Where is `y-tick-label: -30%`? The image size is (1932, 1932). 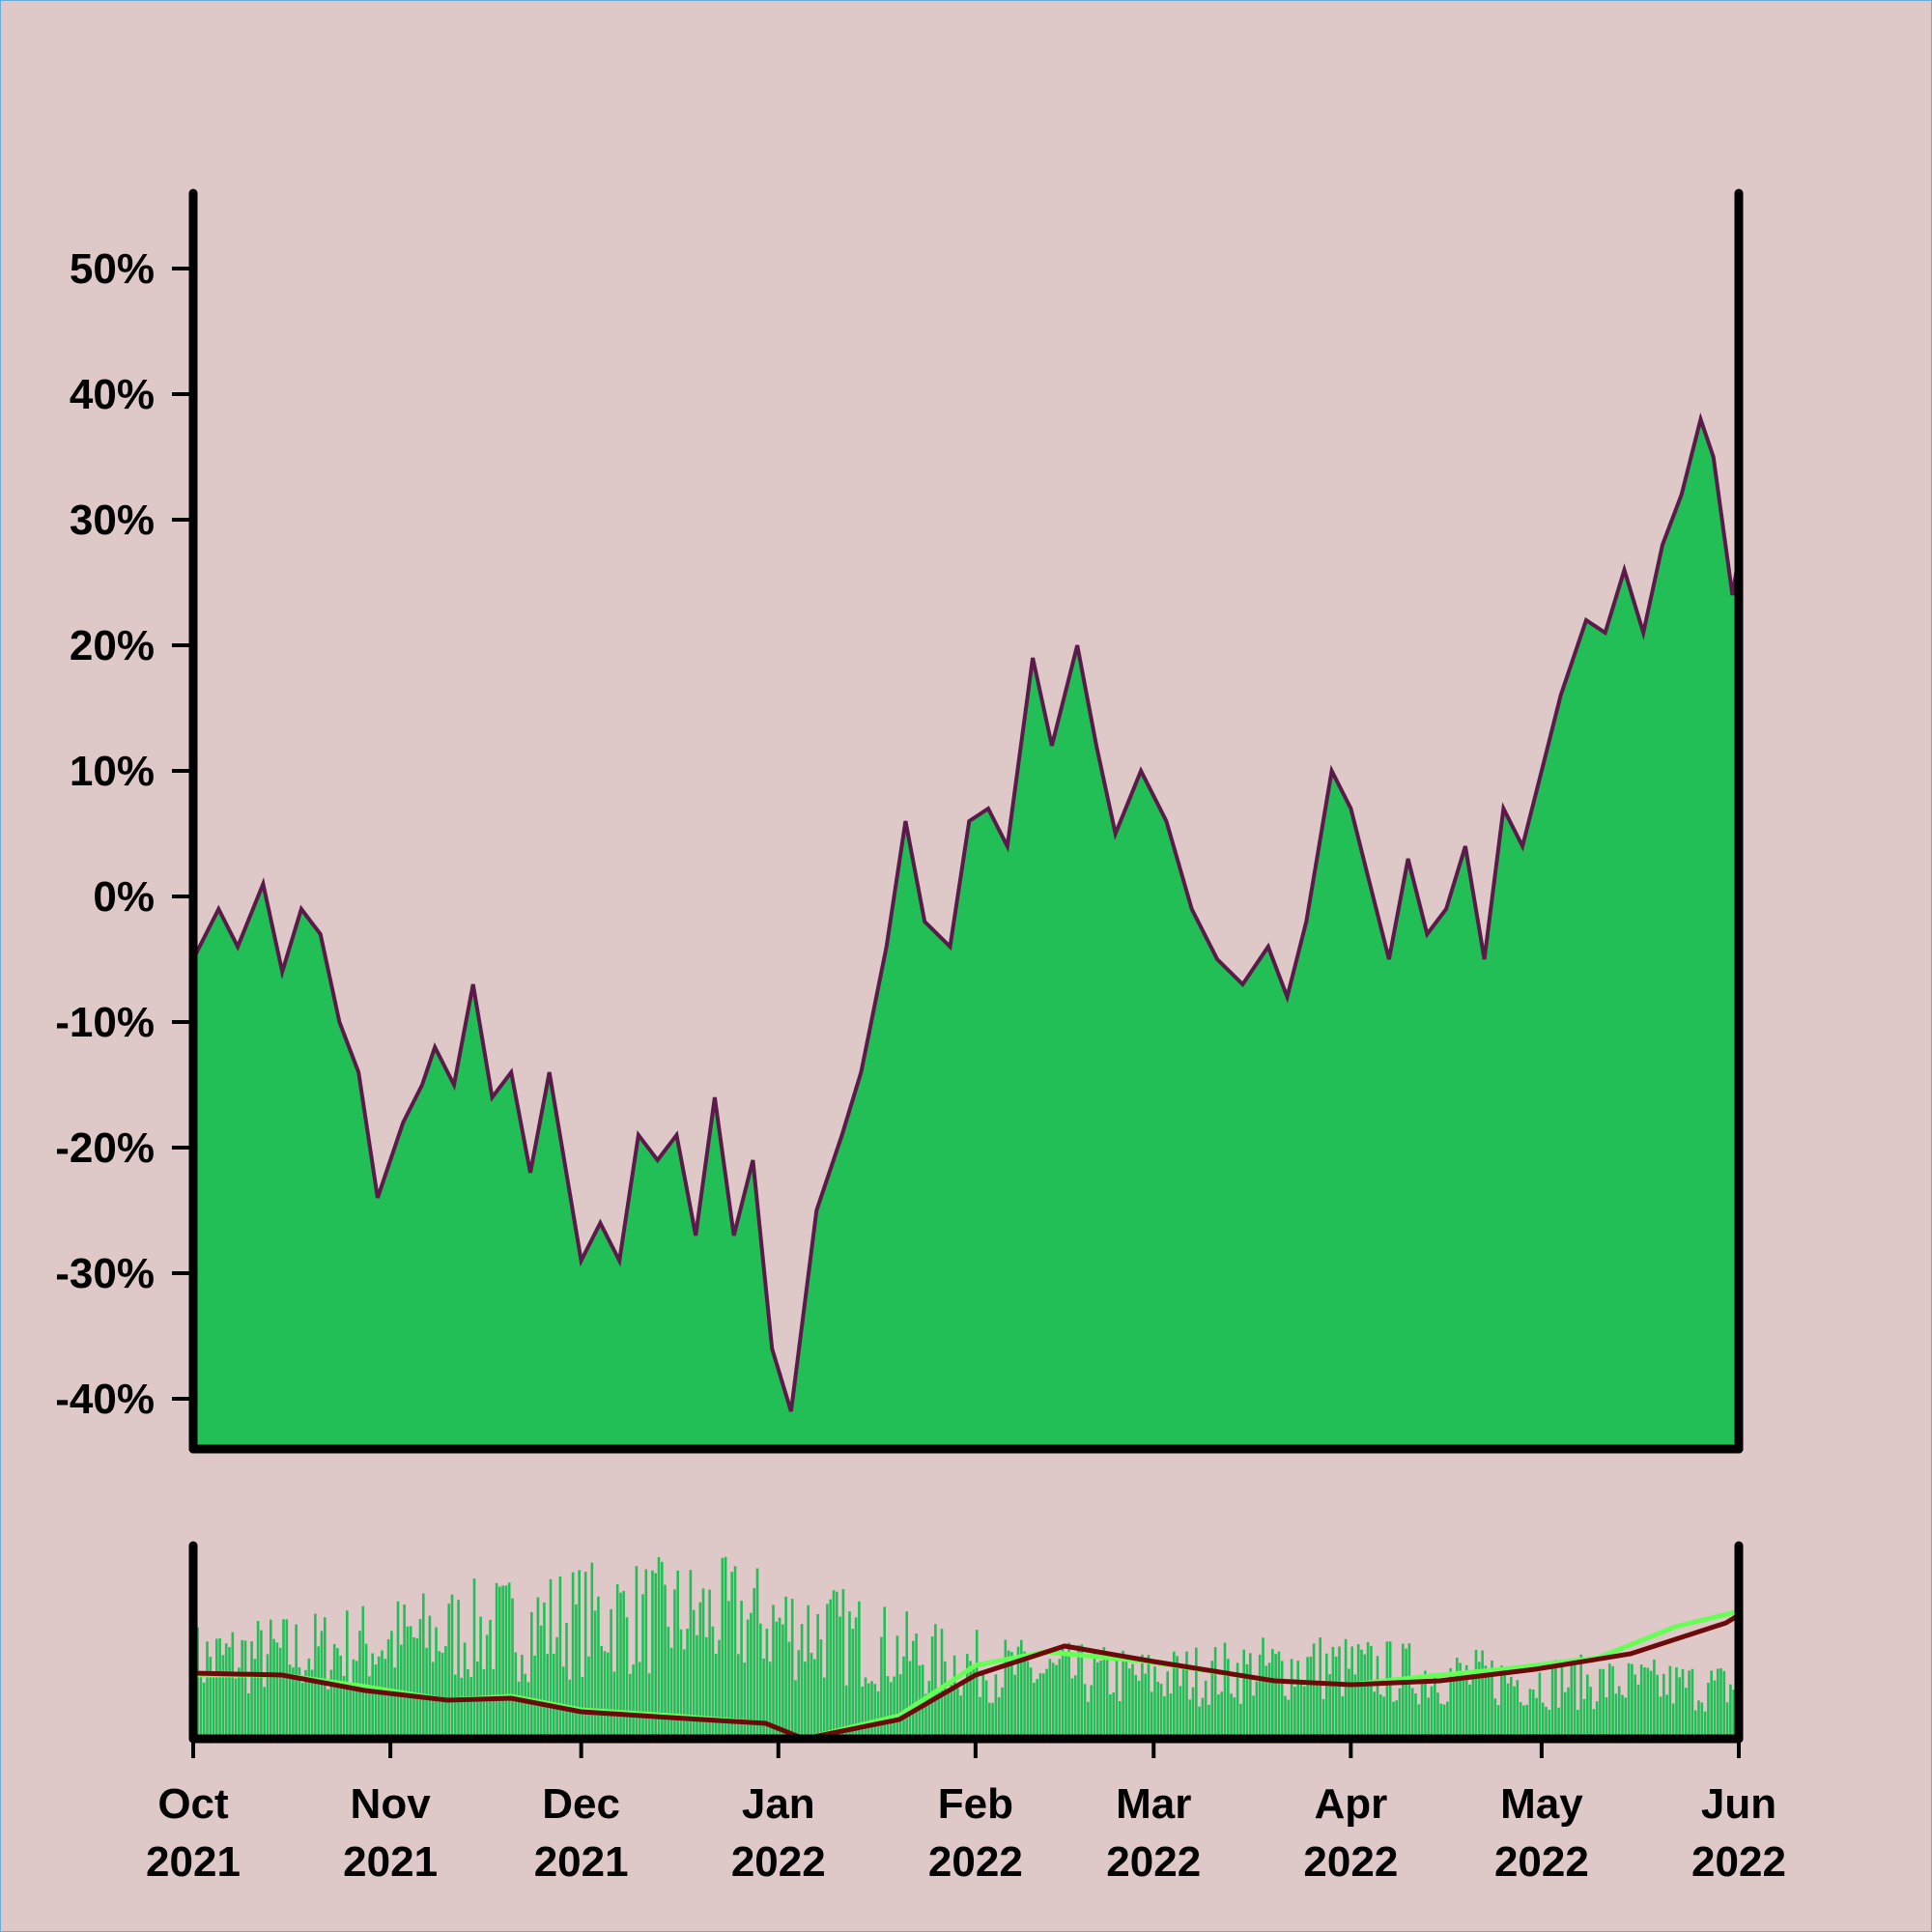 y-tick-label: -30% is located at coordinates (105, 1273).